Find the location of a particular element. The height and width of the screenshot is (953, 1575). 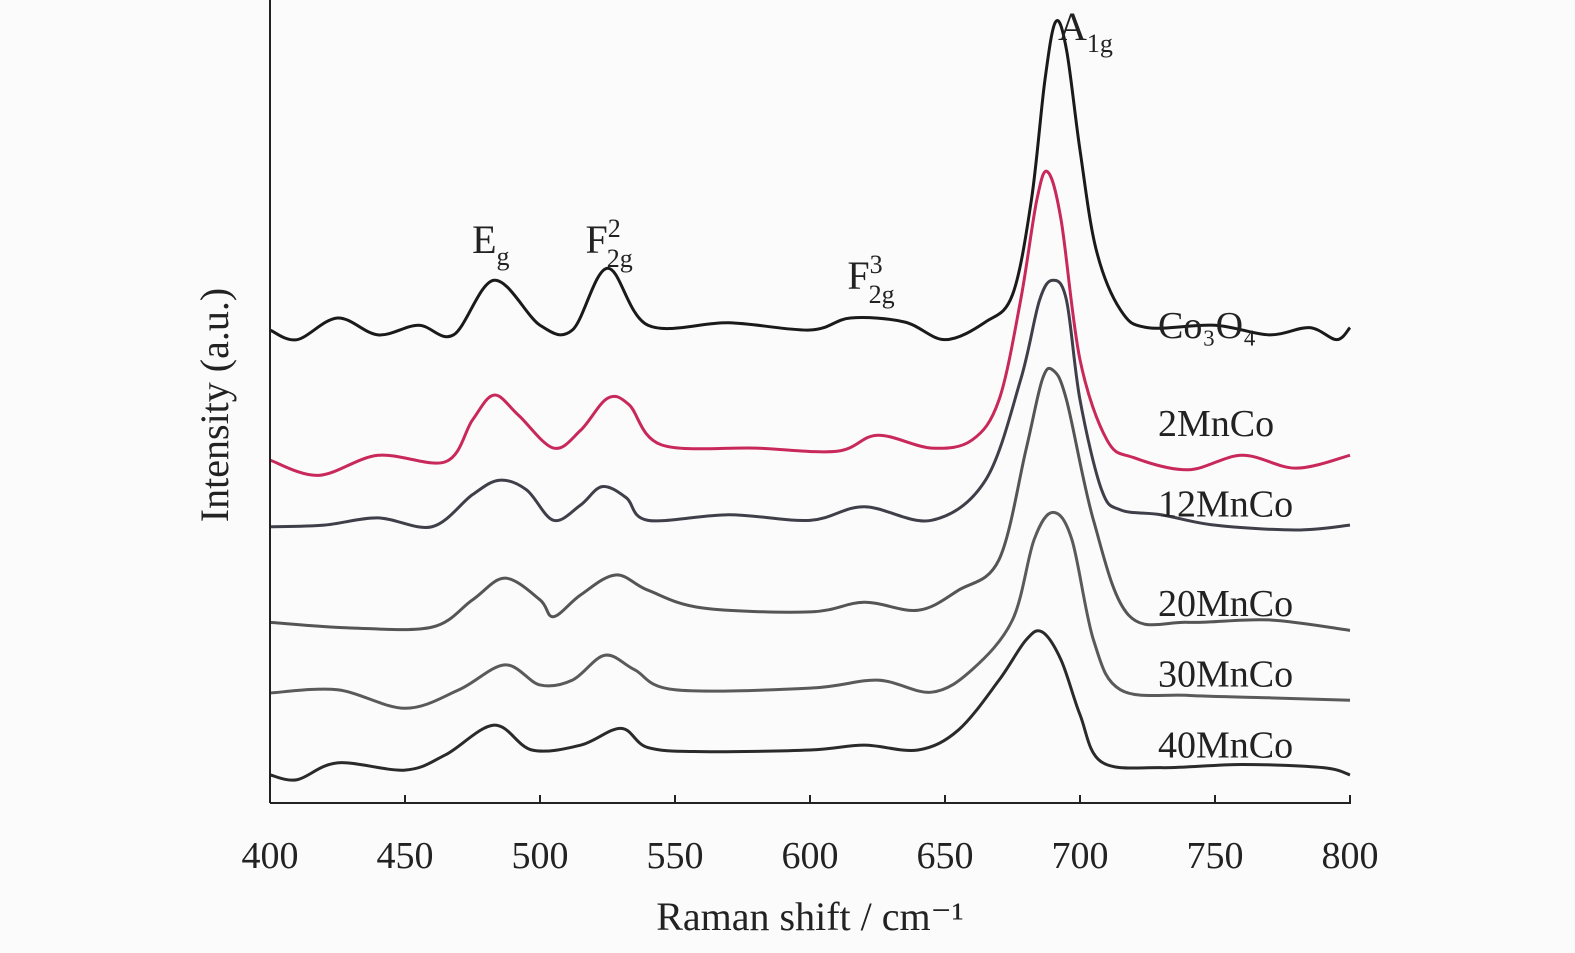

annotation-superscript: 3 is located at coordinates (876, 264).